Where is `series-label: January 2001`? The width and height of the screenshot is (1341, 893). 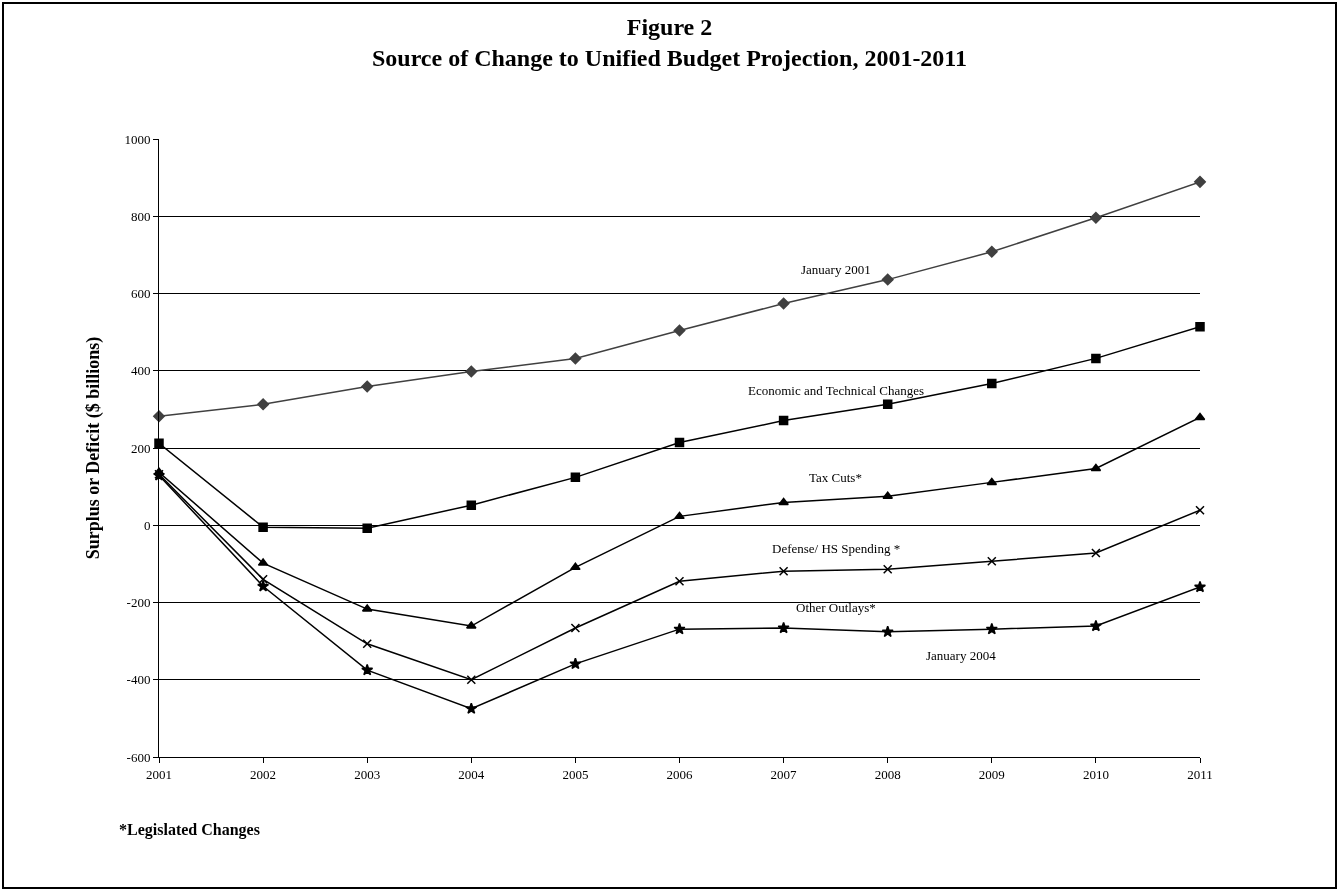
series-label: January 2001 is located at coordinates (836, 269).